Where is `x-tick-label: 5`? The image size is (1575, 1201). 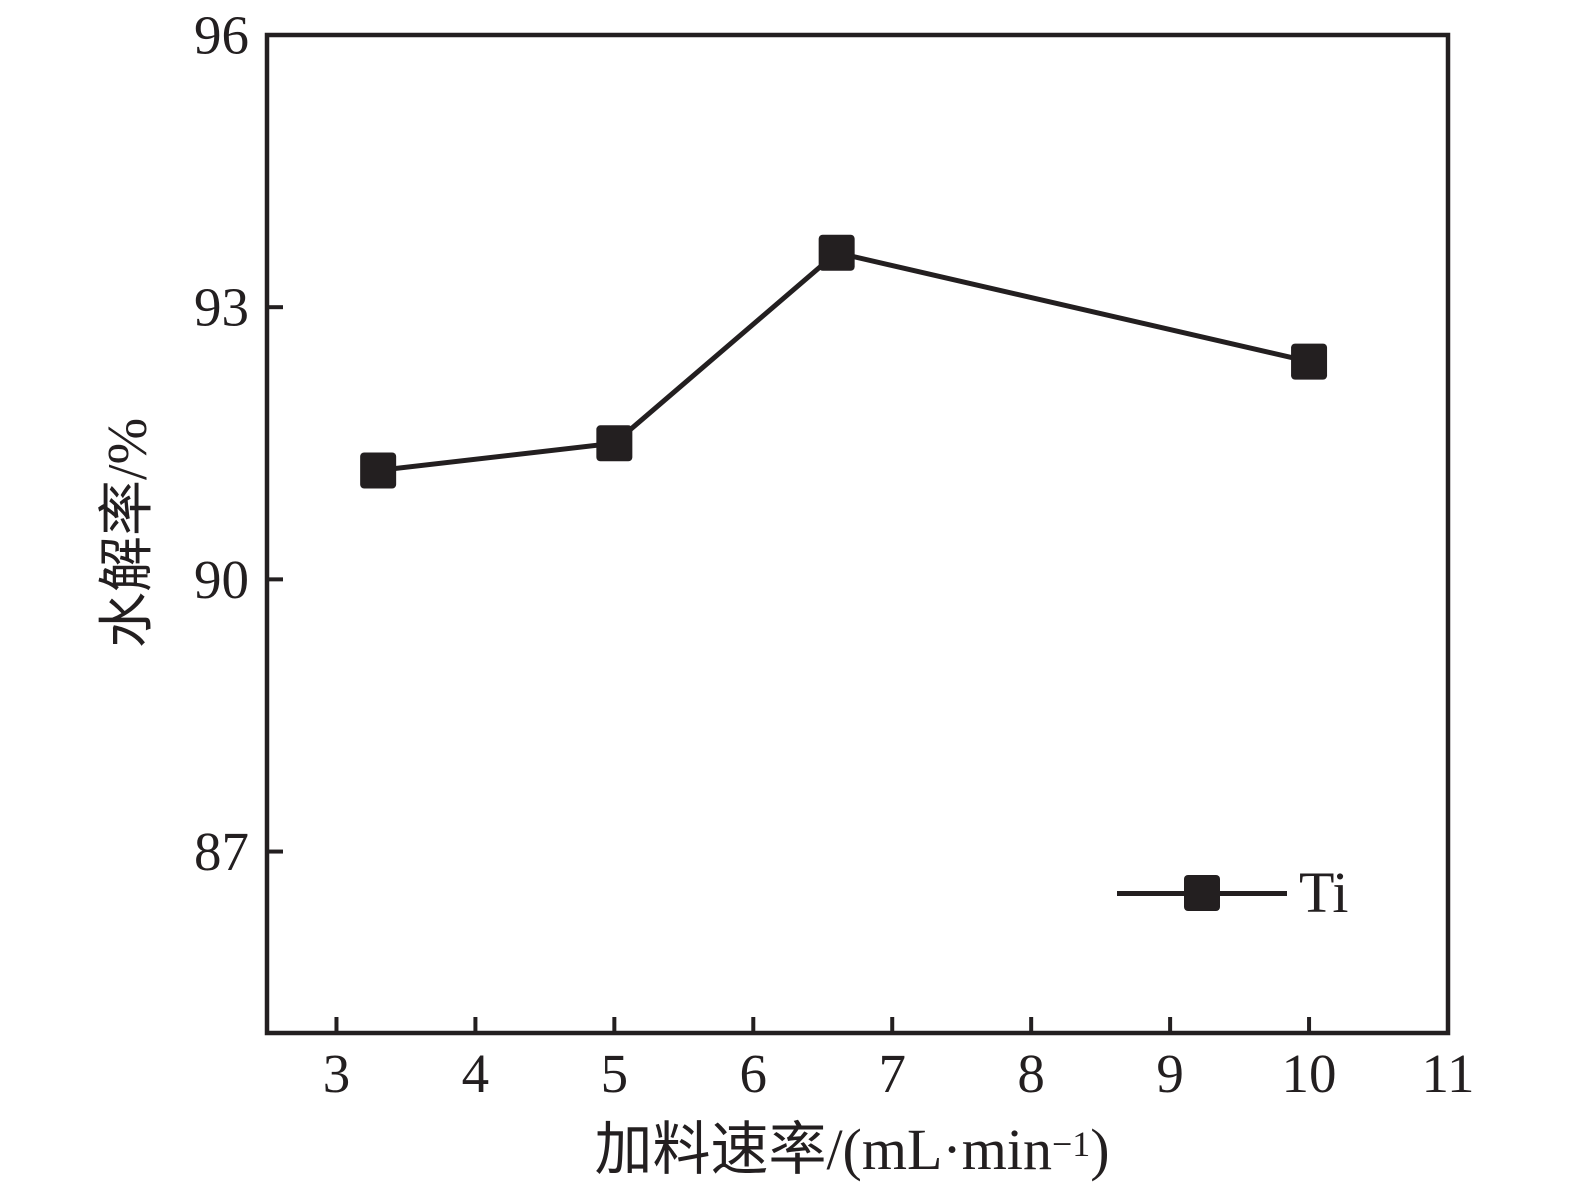
x-tick-label: 5 is located at coordinates (615, 1073).